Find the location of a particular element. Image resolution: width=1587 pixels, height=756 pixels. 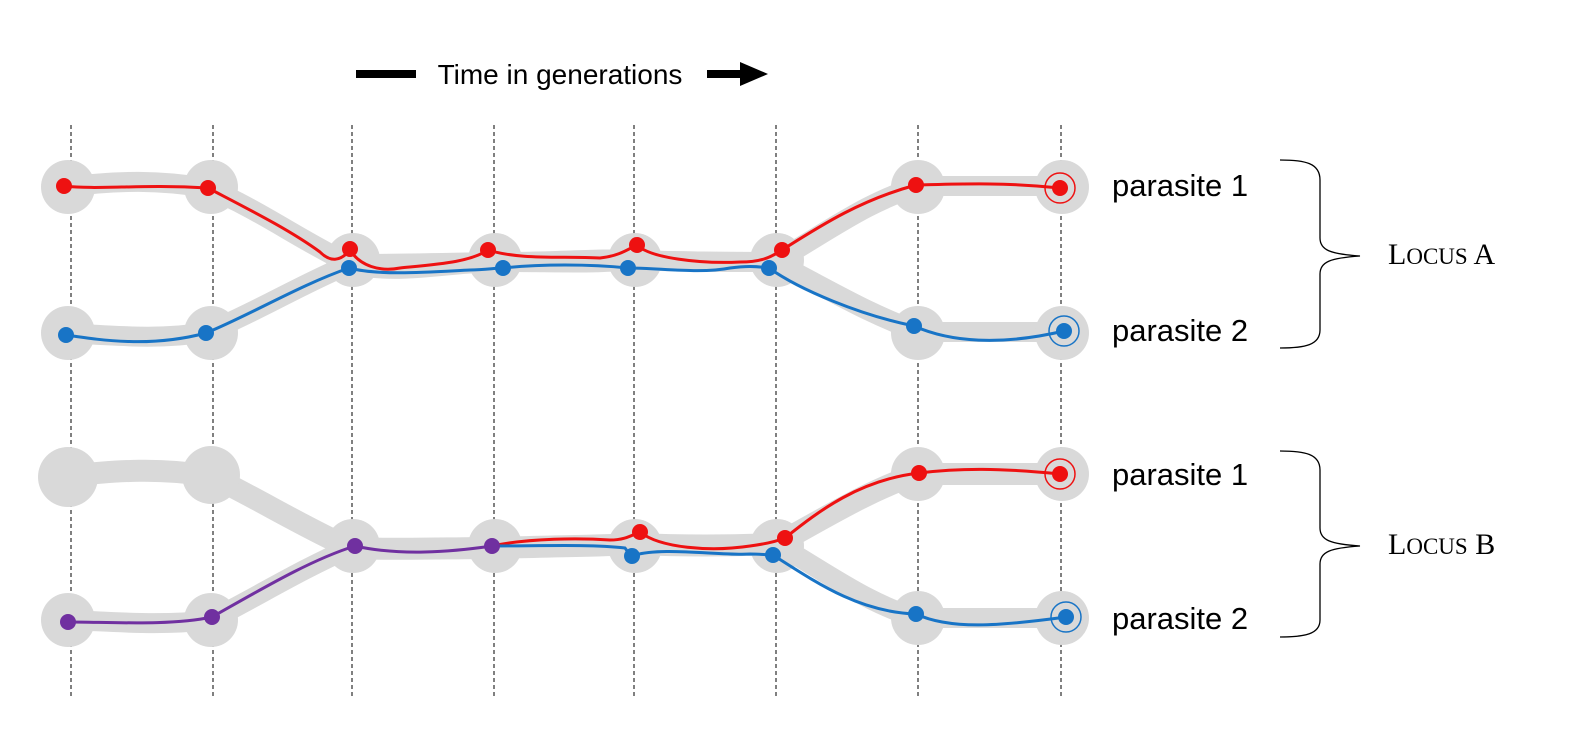

locus-a-parasite-2-line is located at coordinates (565, 303).